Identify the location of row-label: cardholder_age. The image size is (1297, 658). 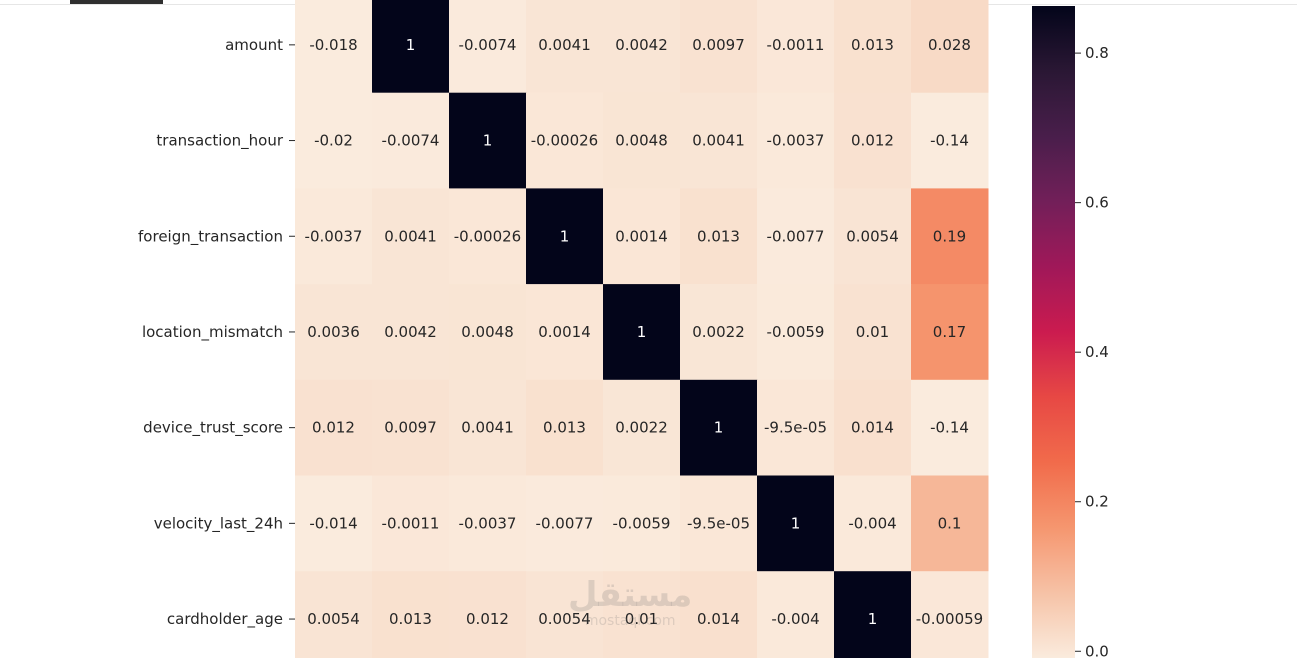
(225, 619).